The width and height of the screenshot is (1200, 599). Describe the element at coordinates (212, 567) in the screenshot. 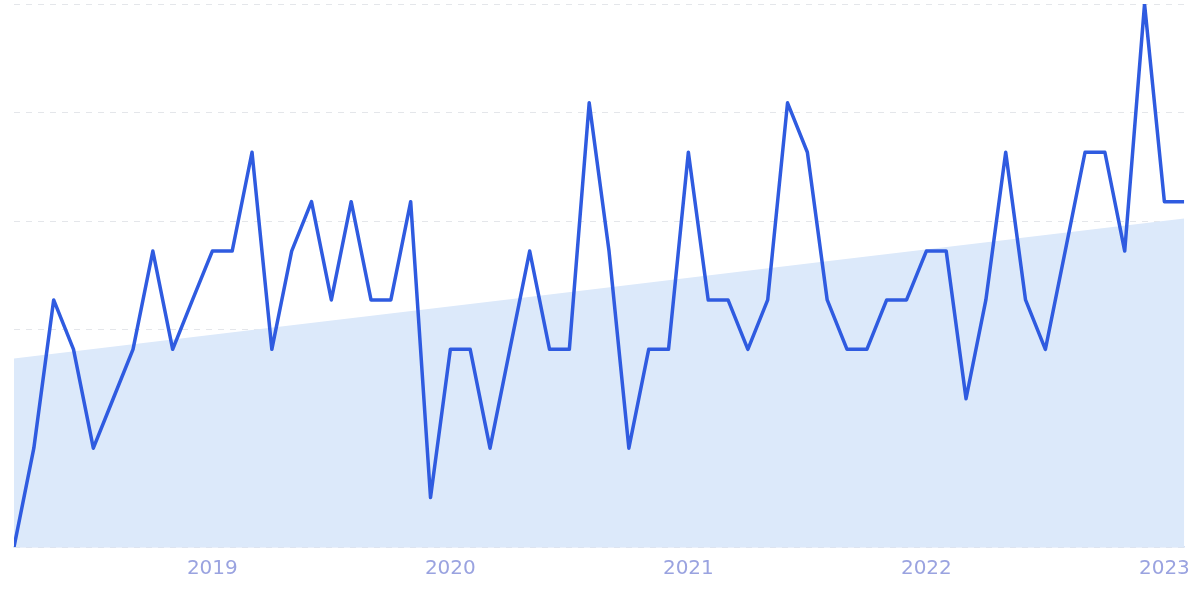

I see `x-tick-label: 2019` at that location.